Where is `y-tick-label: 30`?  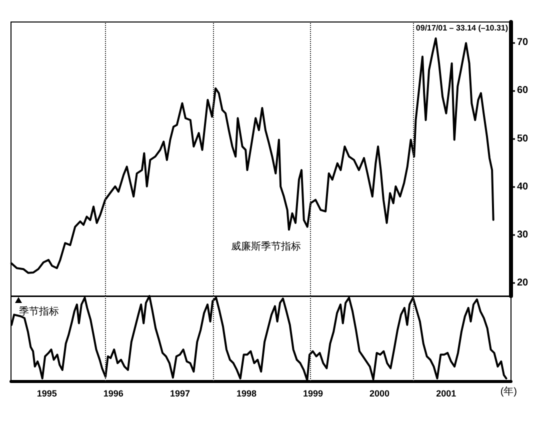
y-tick-label: 30 is located at coordinates (523, 234).